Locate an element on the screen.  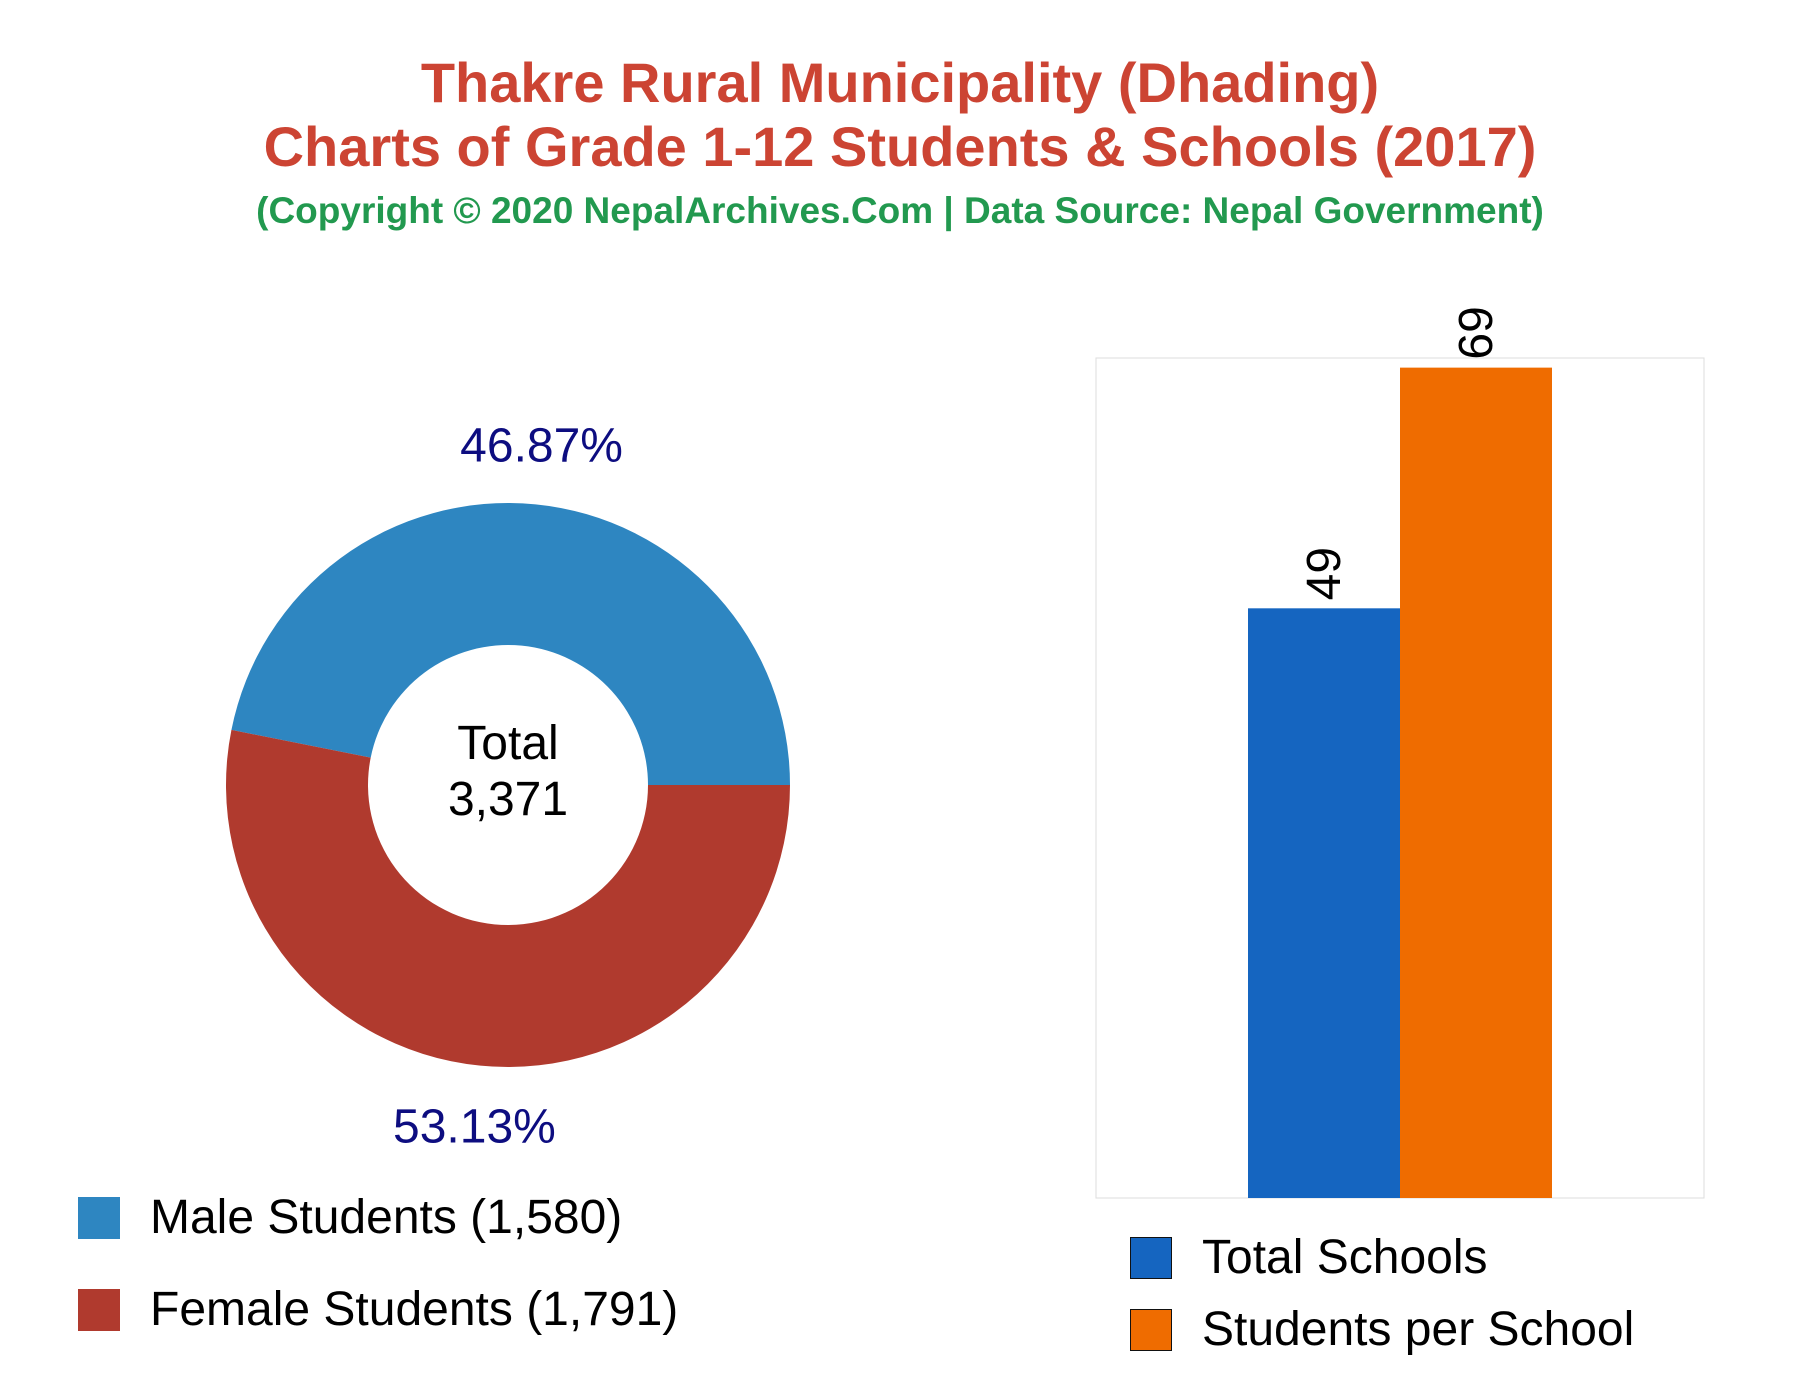
legend-swatch-total-schools is located at coordinates (1151, 1257).